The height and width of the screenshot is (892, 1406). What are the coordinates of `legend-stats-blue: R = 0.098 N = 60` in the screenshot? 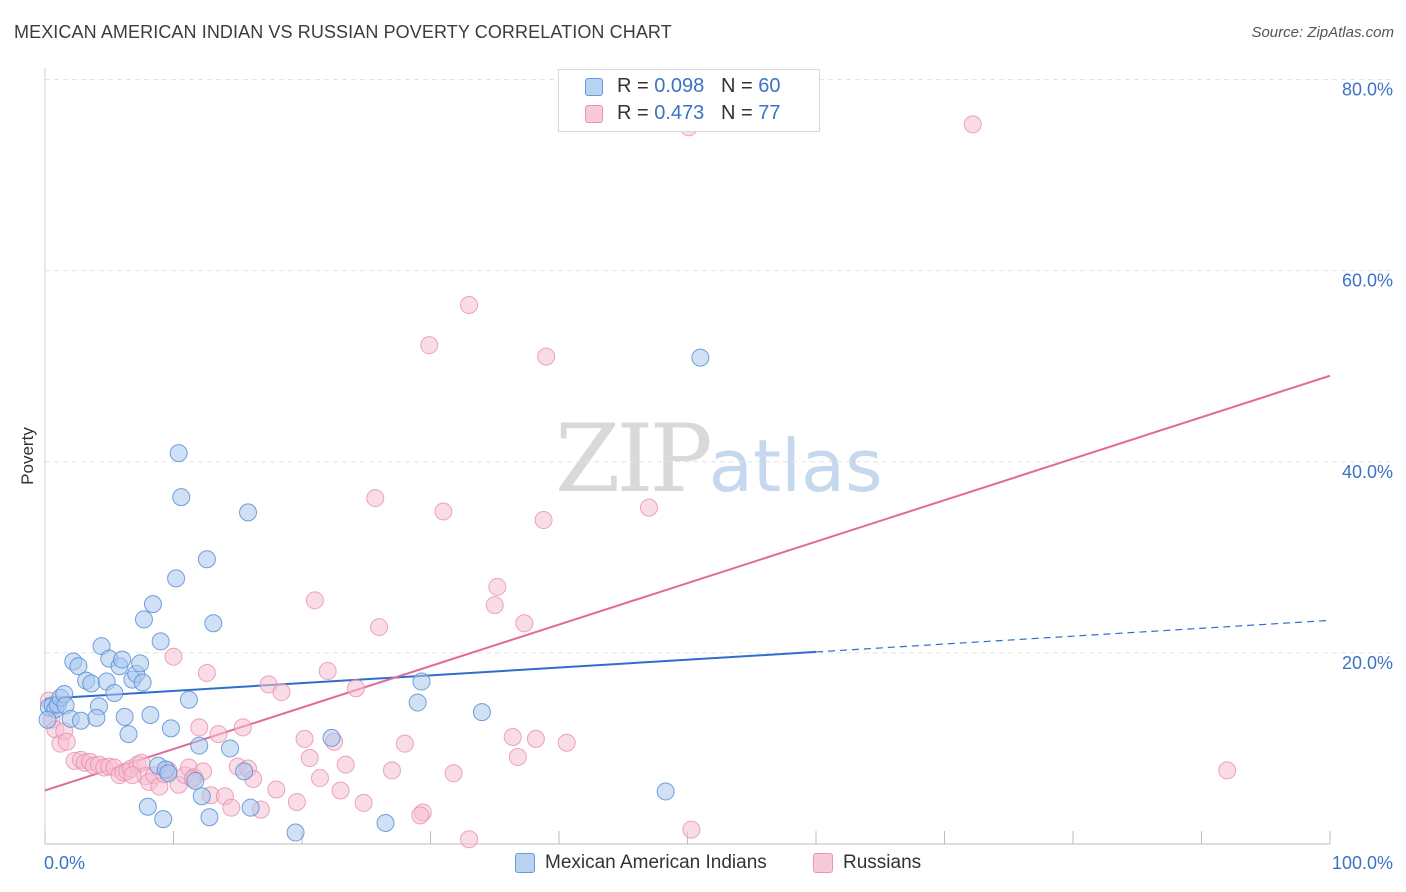 It's located at (698, 86).